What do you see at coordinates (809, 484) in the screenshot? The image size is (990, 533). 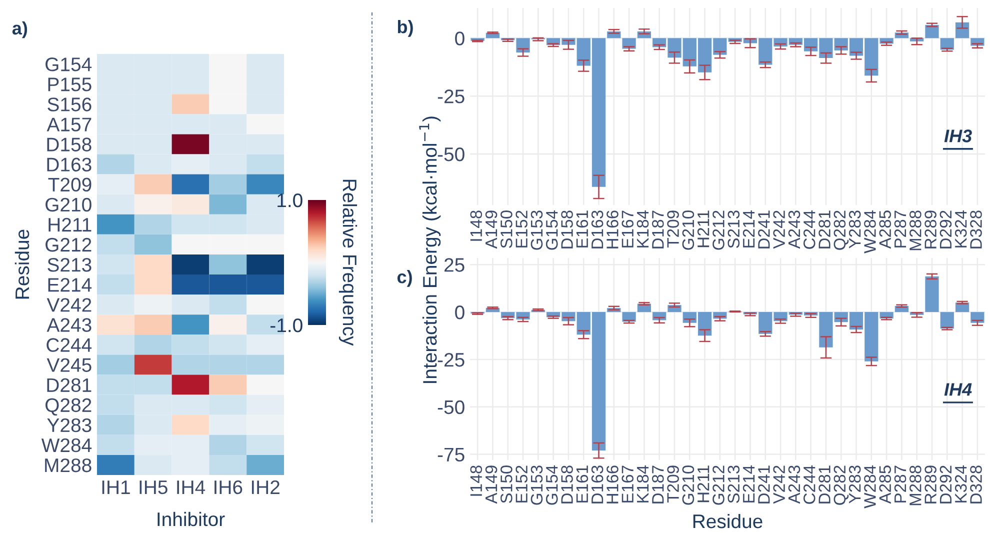 I see `x-tick-label: C244` at bounding box center [809, 484].